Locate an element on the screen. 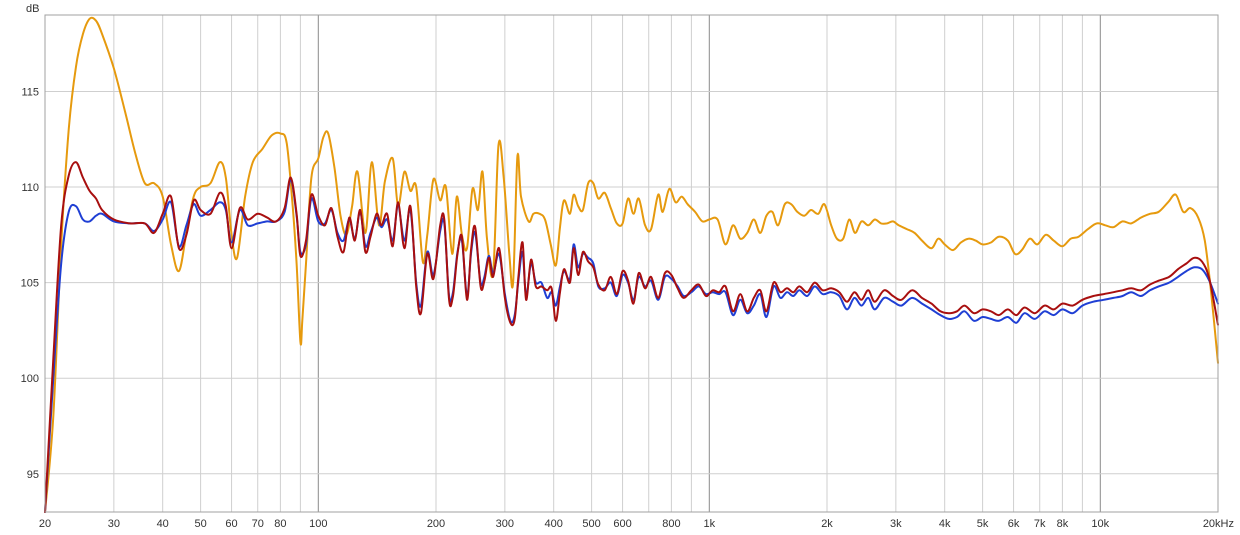 Image resolution: width=1240 pixels, height=535 pixels. x-tick-label: 500 is located at coordinates (591, 524).